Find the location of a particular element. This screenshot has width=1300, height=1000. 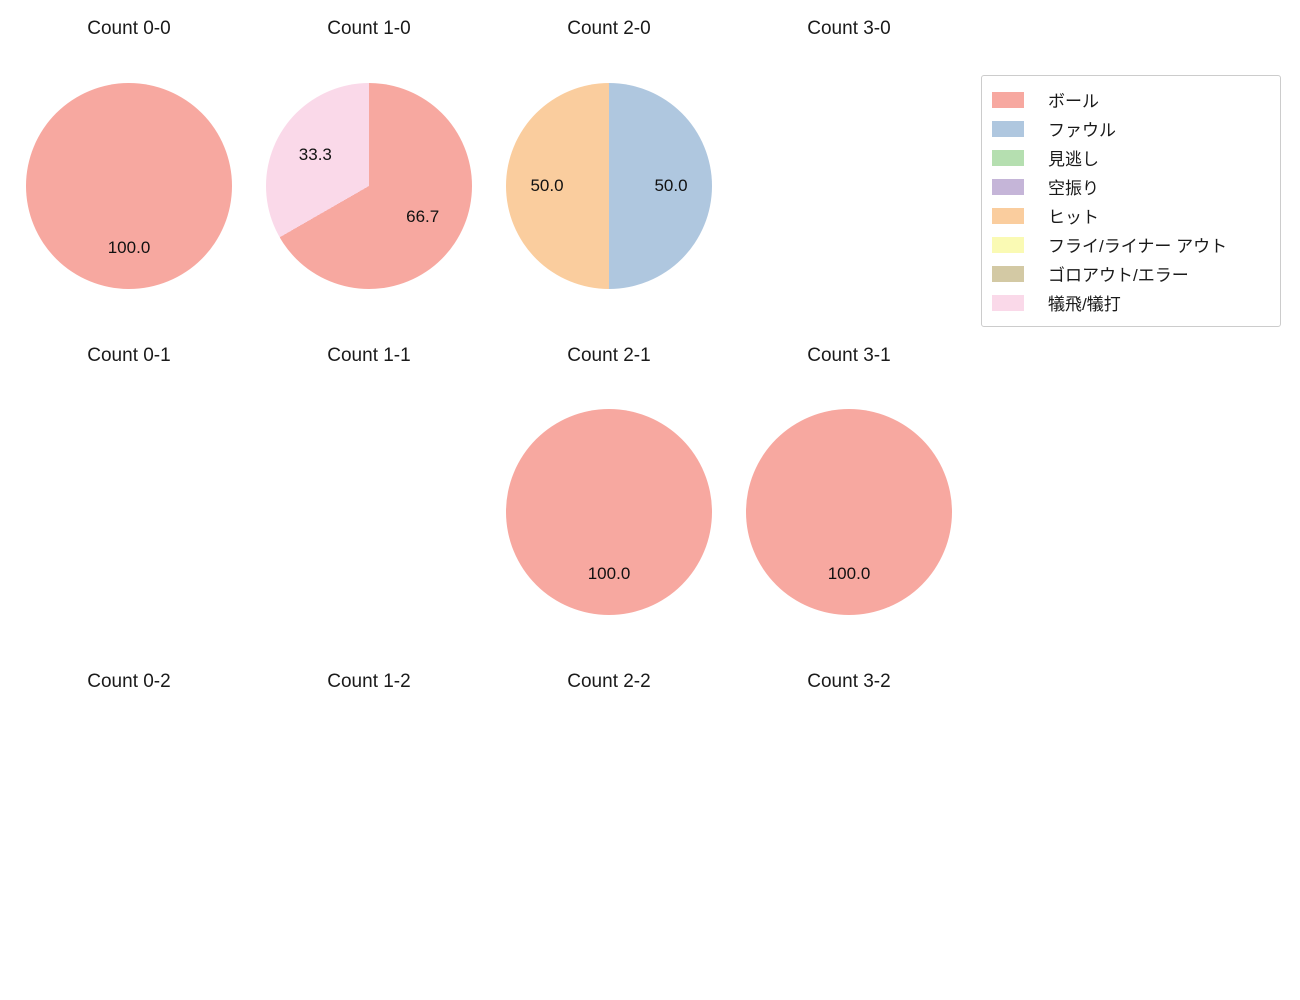

subplot-title: Count 0-1 is located at coordinates (129, 355).